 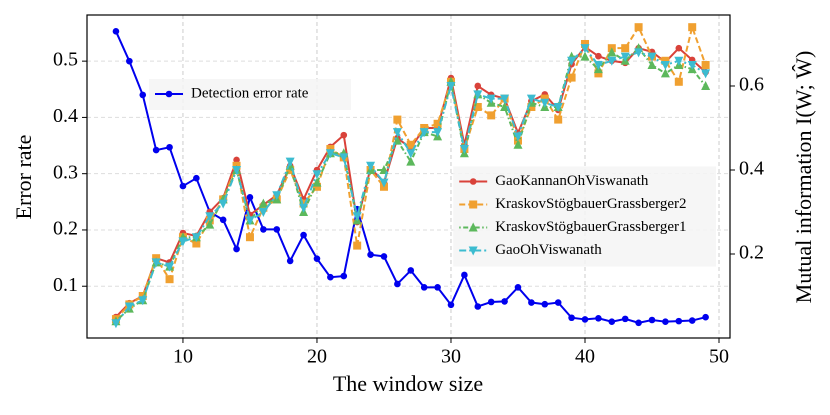 What do you see at coordinates (65, 60) in the screenshot?
I see `y-tick-label: 0.5` at bounding box center [65, 60].